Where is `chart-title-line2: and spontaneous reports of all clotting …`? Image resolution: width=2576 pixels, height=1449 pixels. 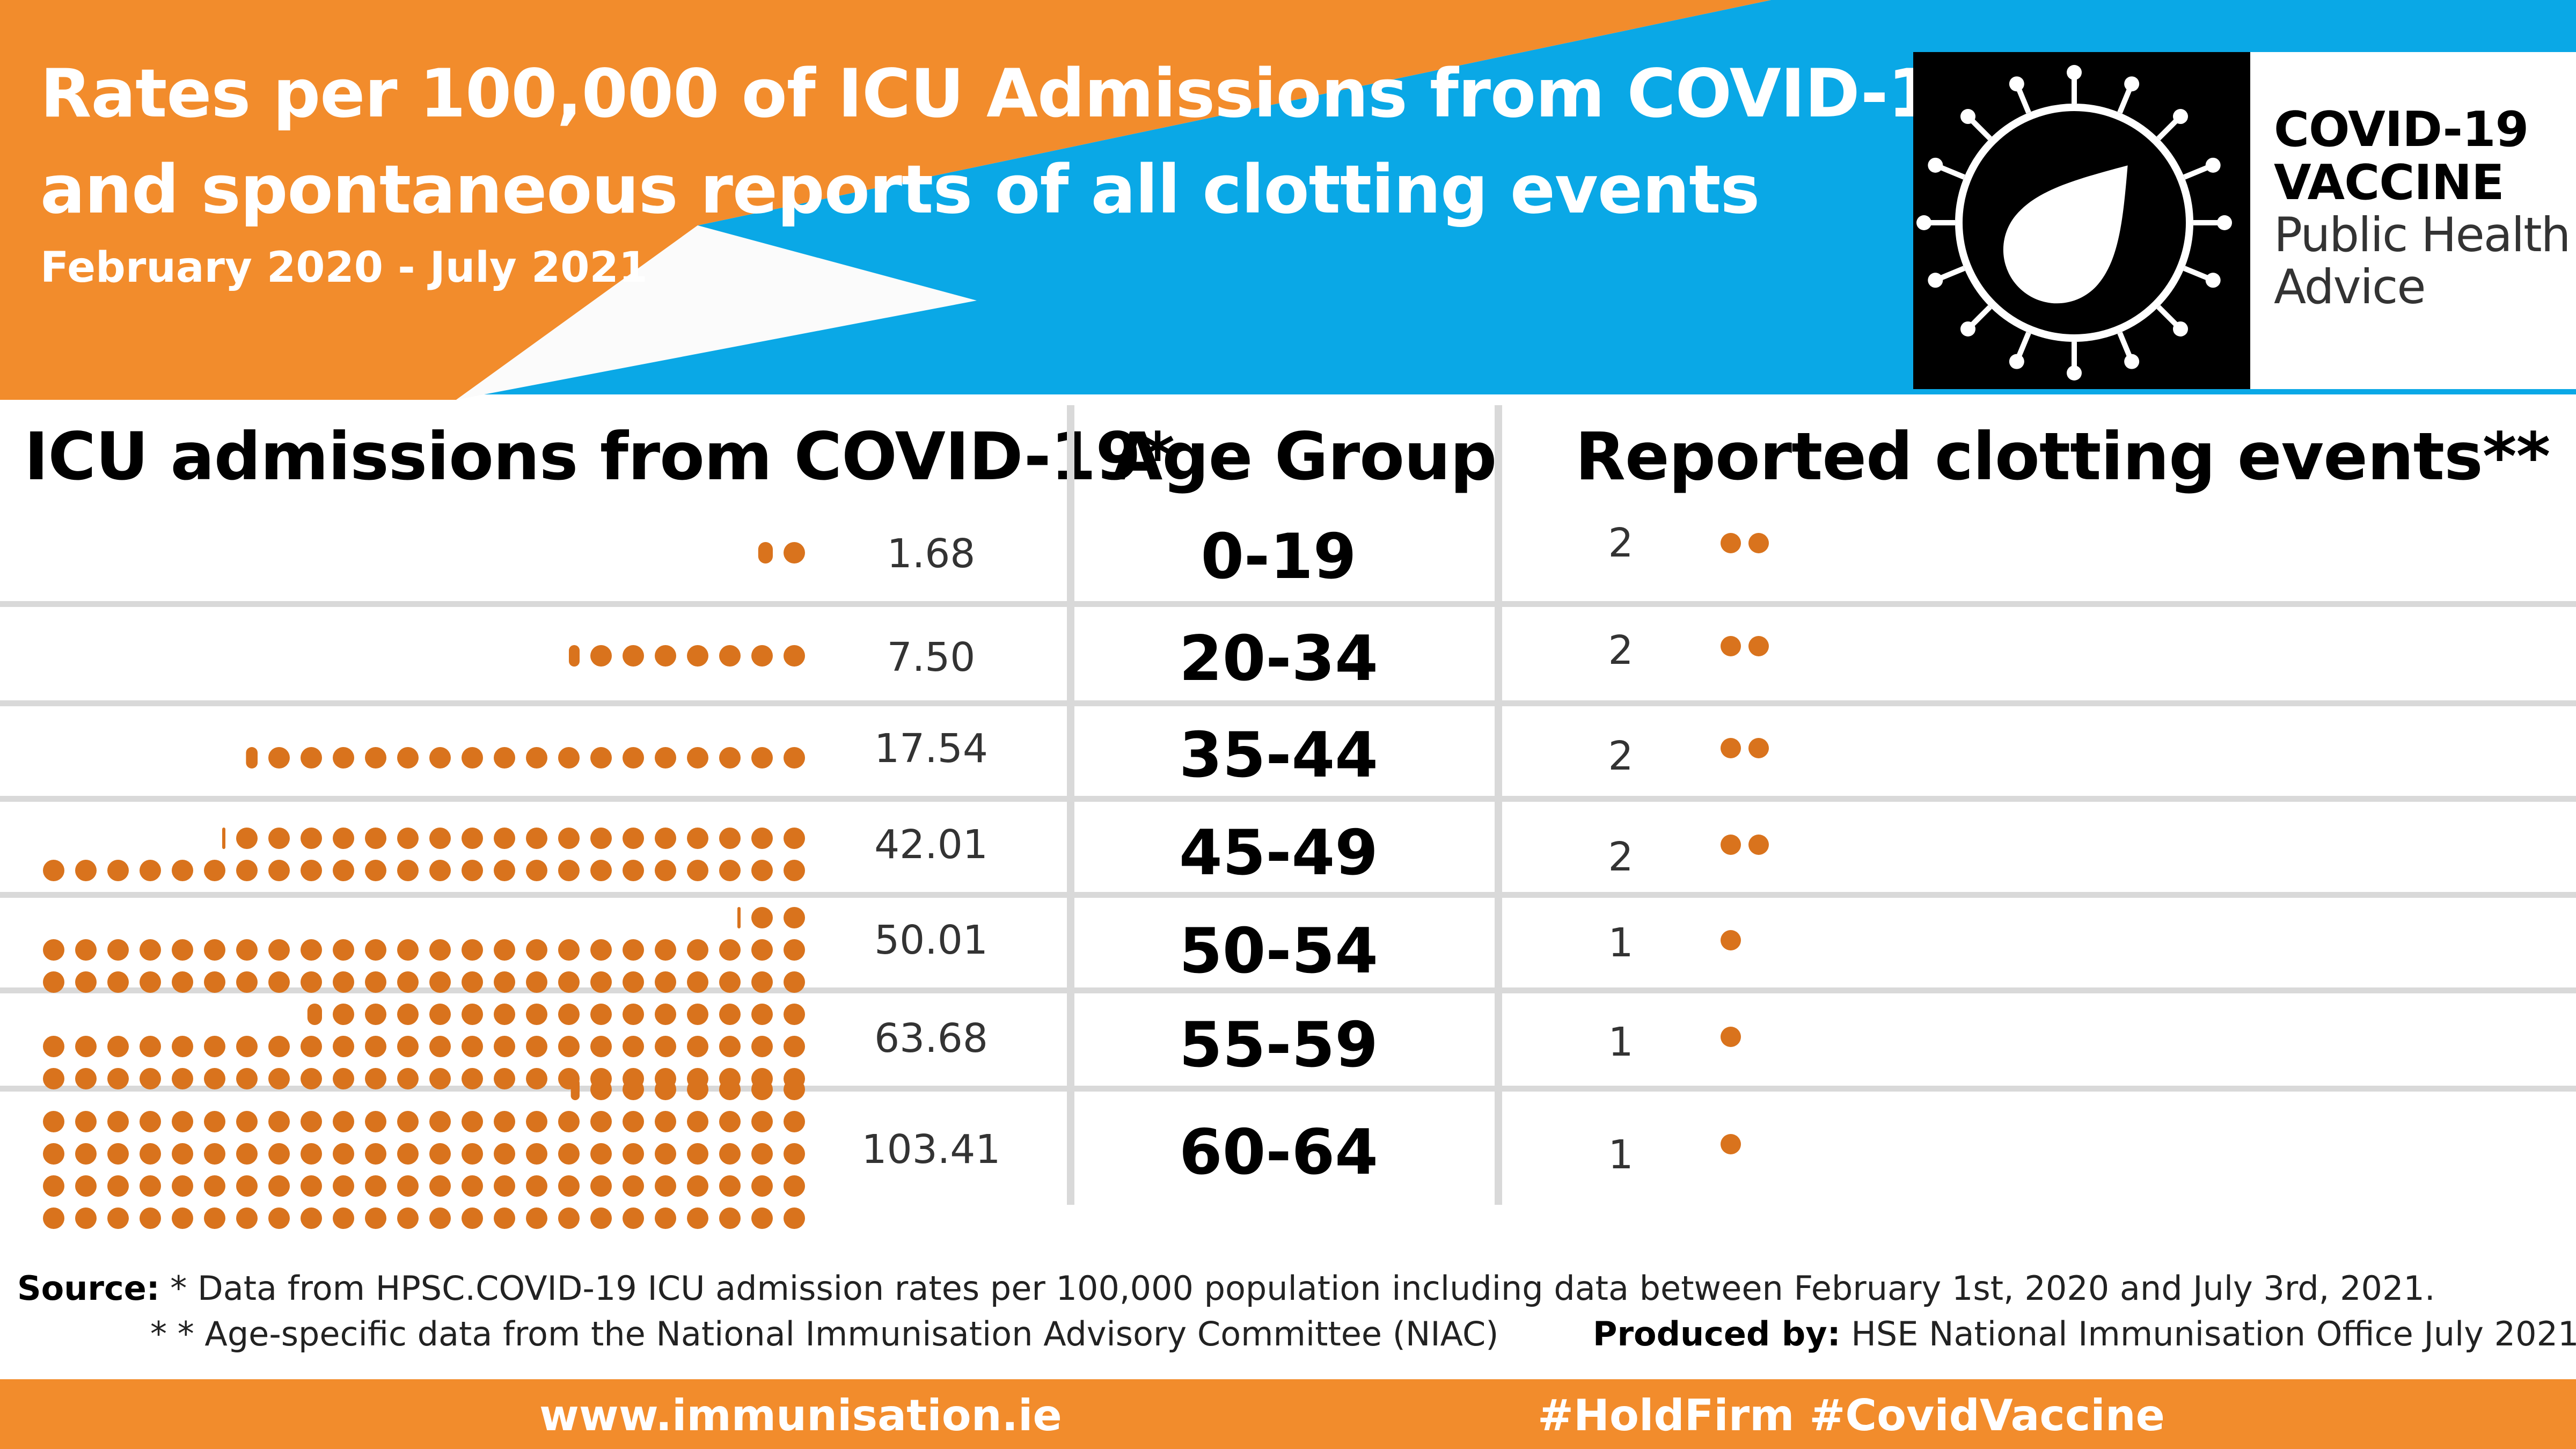 chart-title-line2: and spontaneous reports of all clotting … is located at coordinates (900, 190).